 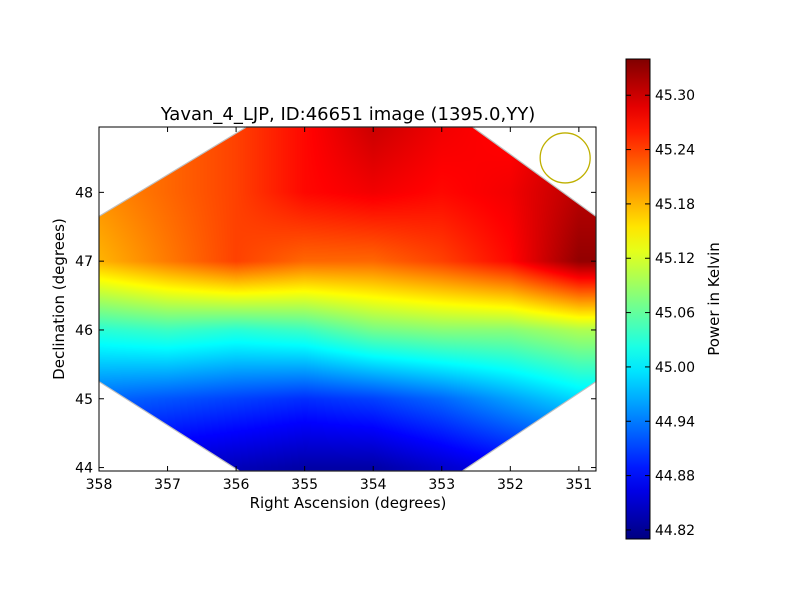 I want to click on x-tick-label: 351, so click(x=578, y=485).